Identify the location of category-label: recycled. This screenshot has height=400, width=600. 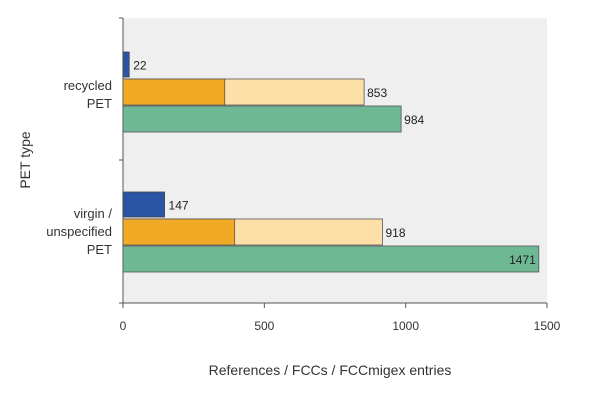
(88, 85).